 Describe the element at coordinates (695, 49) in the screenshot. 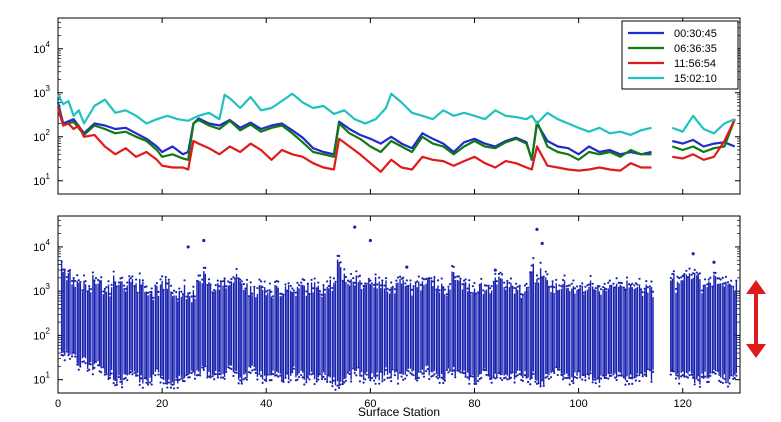

I see `legend-label: 06:36:35` at that location.